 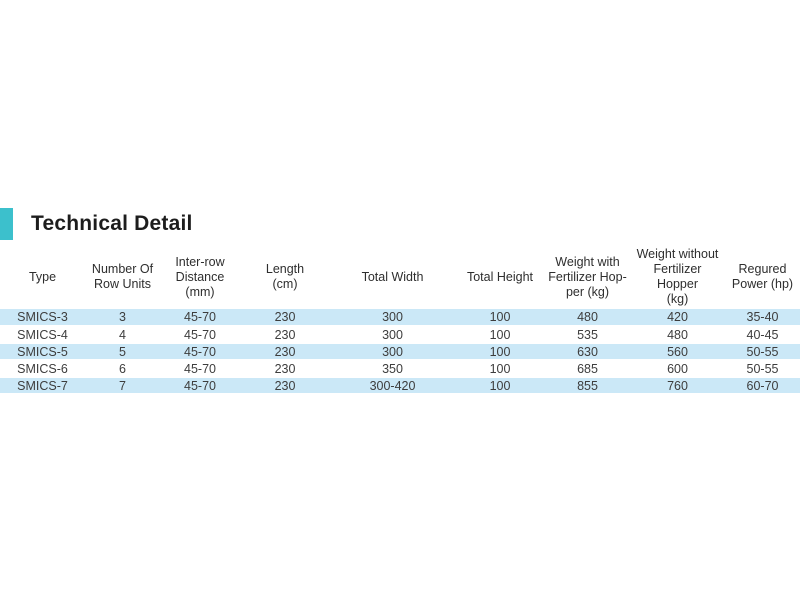 What do you see at coordinates (677, 276) in the screenshot?
I see `column-header: Weight without Fertilizer Hopper (kg)` at bounding box center [677, 276].